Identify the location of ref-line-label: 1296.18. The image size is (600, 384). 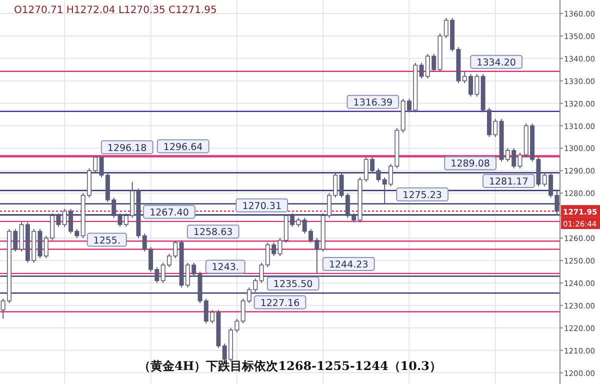
(127, 148).